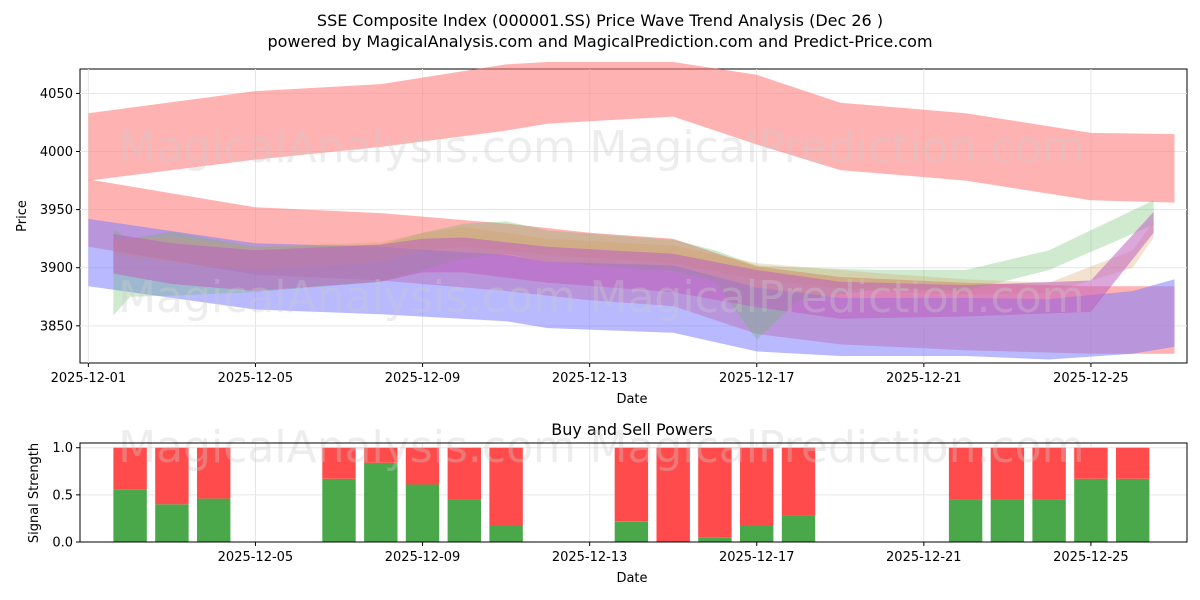 This screenshot has height=600, width=1200. I want to click on buy-sell-title: Buy and Sell Powers, so click(632, 429).